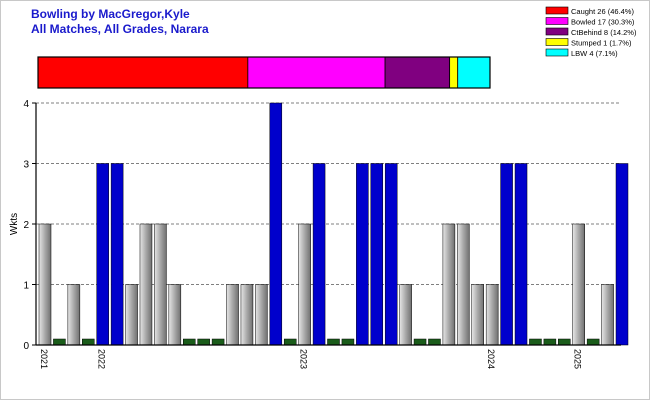 Image resolution: width=650 pixels, height=400 pixels. What do you see at coordinates (14, 224) in the screenshot?
I see `y-axis-label: Wkts` at bounding box center [14, 224].